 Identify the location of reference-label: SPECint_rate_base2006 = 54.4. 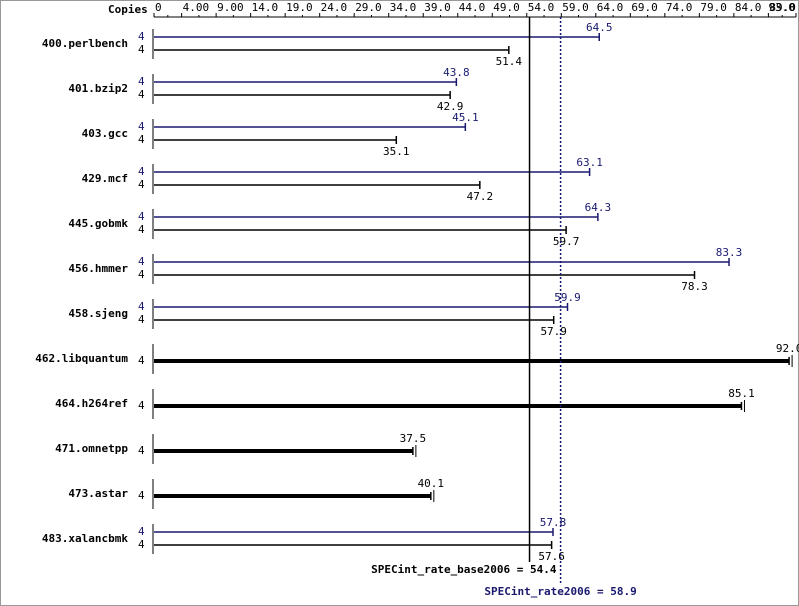
(464, 569).